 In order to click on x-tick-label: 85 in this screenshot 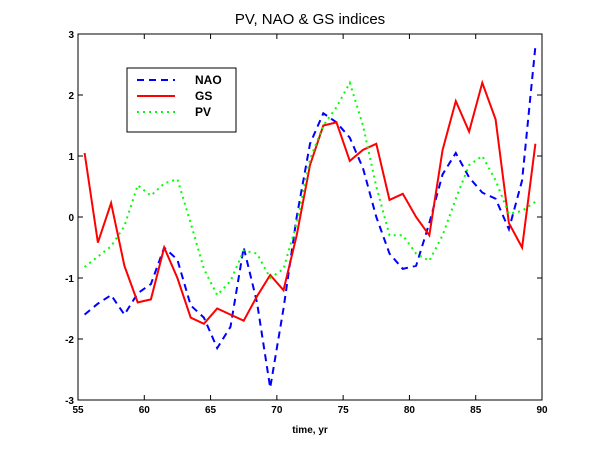, I will do `click(476, 410)`.